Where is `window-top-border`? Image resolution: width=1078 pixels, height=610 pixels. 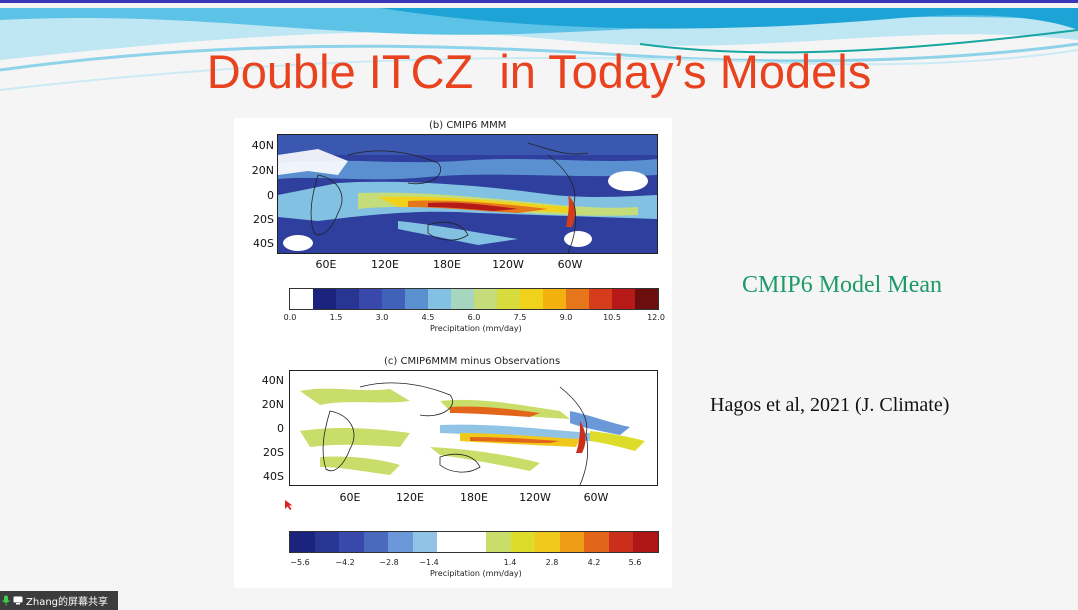 window-top-border is located at coordinates (539, 1).